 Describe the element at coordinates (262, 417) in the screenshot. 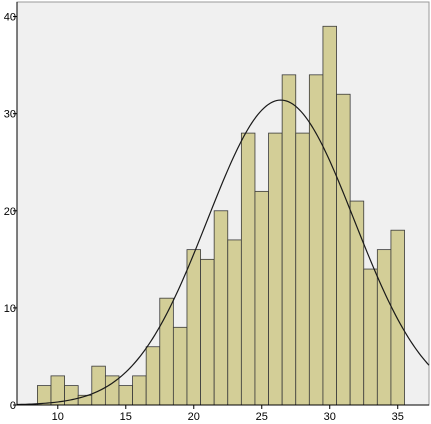

I see `x-tick-label-25: 25` at that location.